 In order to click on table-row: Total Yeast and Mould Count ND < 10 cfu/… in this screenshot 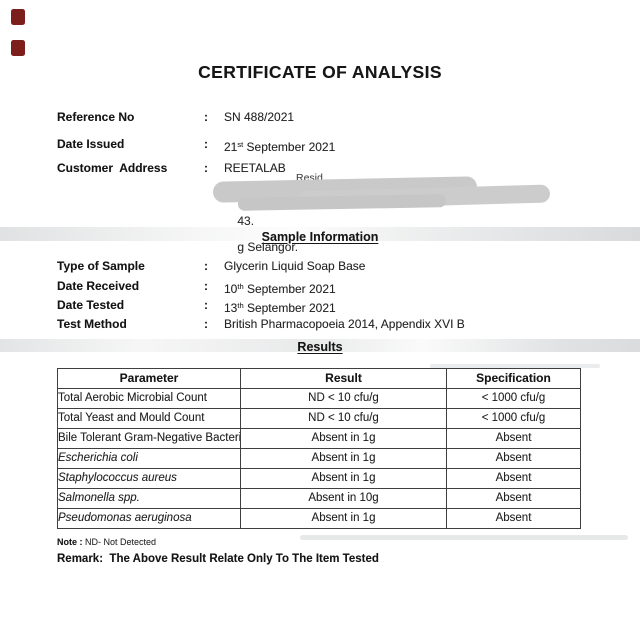, I will do `click(319, 418)`.